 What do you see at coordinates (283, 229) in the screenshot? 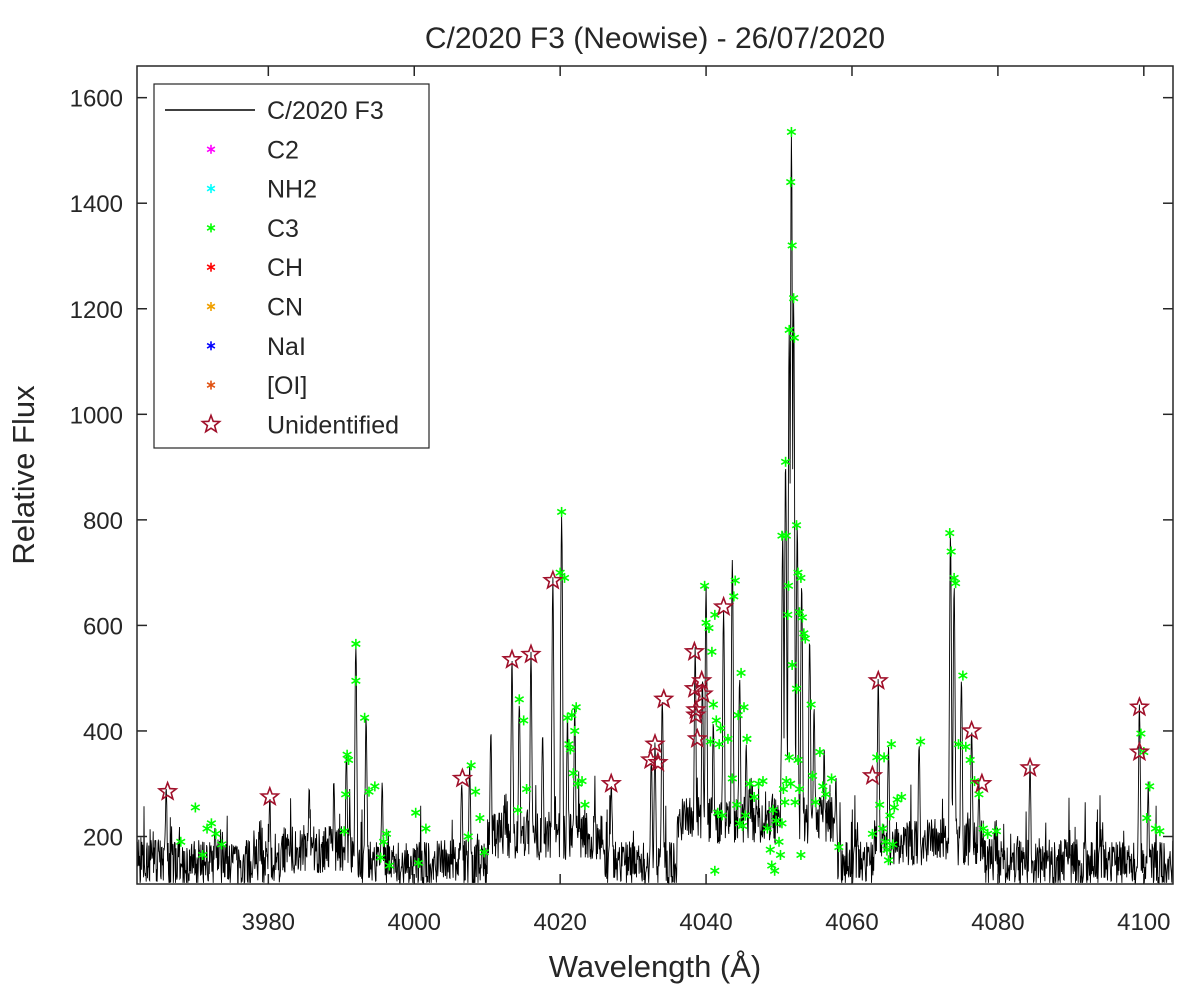
I see `legend-label: C3` at bounding box center [283, 229].